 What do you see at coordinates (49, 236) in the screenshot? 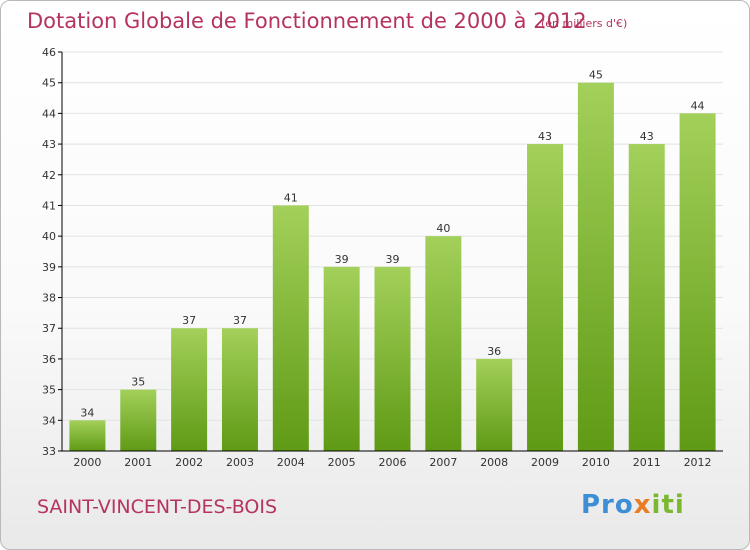
I see `y-tick-label: 40` at bounding box center [49, 236].